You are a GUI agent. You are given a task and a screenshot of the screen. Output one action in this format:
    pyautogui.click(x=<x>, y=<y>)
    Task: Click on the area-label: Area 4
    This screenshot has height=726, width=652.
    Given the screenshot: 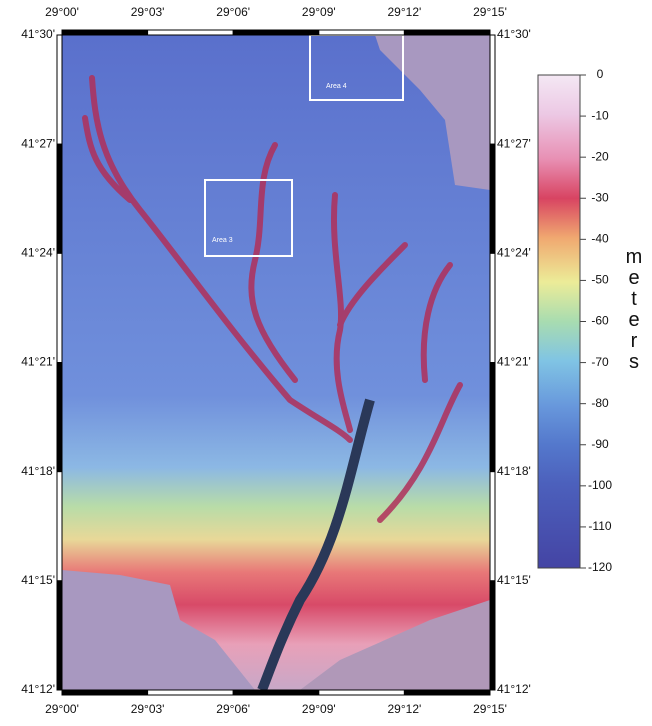 What is the action you would take?
    pyautogui.click(x=336, y=86)
    